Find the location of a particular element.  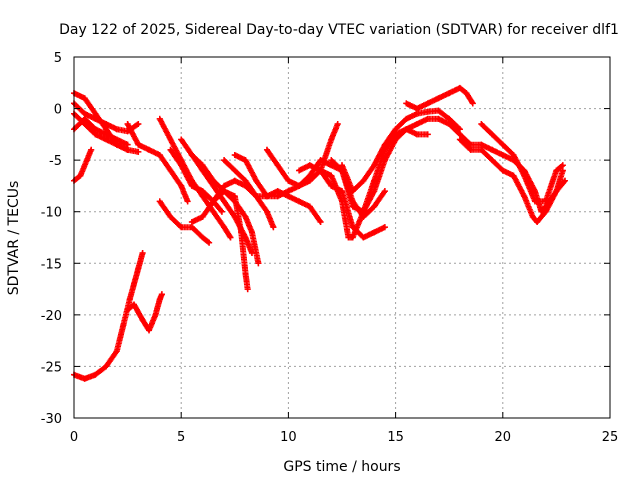

y-tick-label: -20 is located at coordinates (51, 316).